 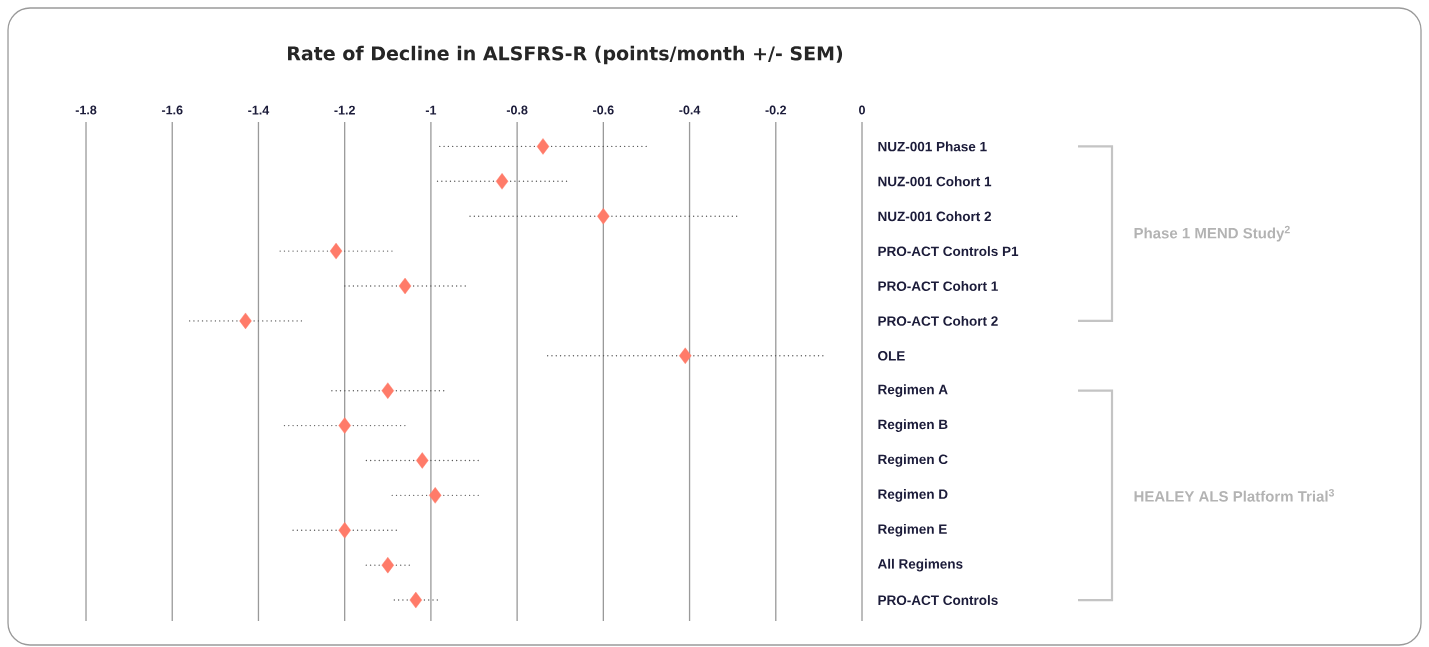 I want to click on x-tick-label: -1, so click(x=431, y=110).